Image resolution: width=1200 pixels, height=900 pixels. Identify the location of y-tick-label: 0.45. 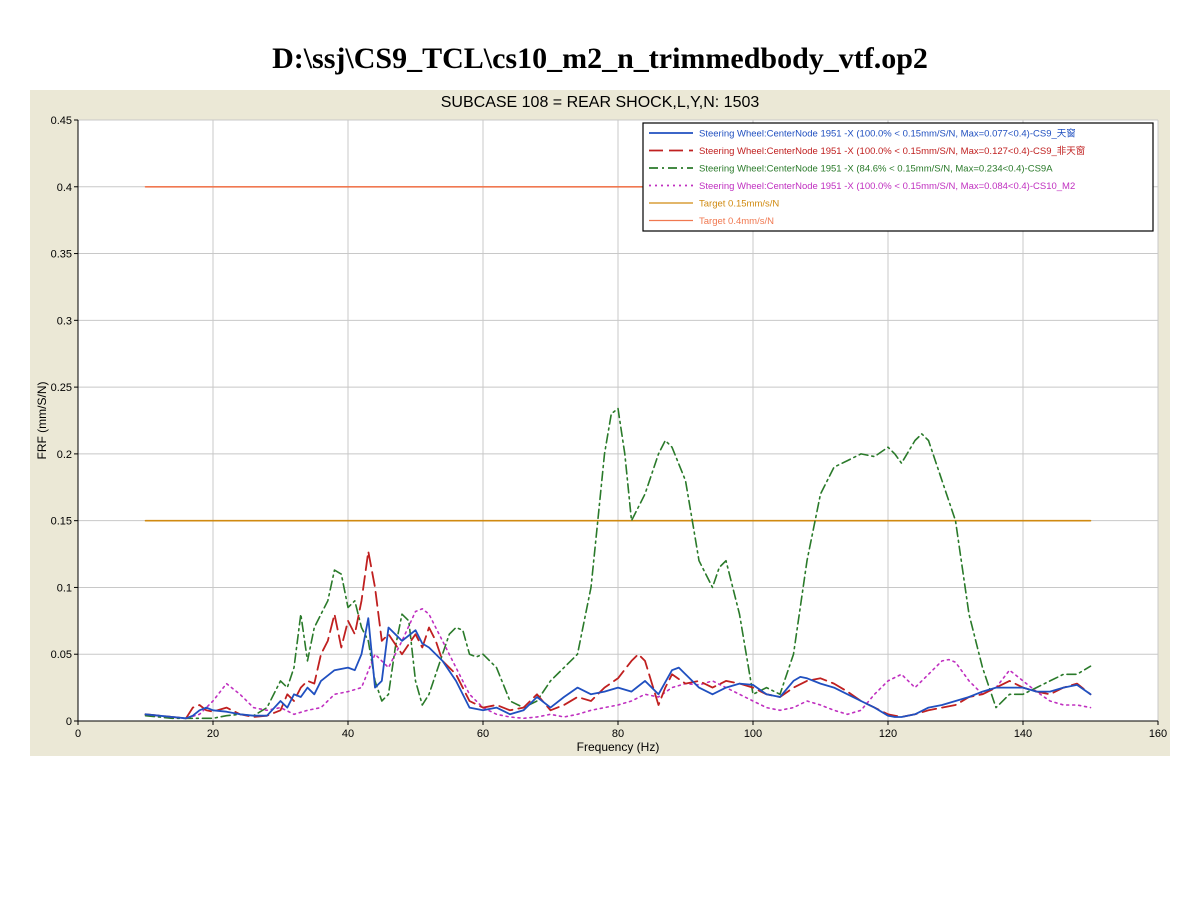
(61, 121).